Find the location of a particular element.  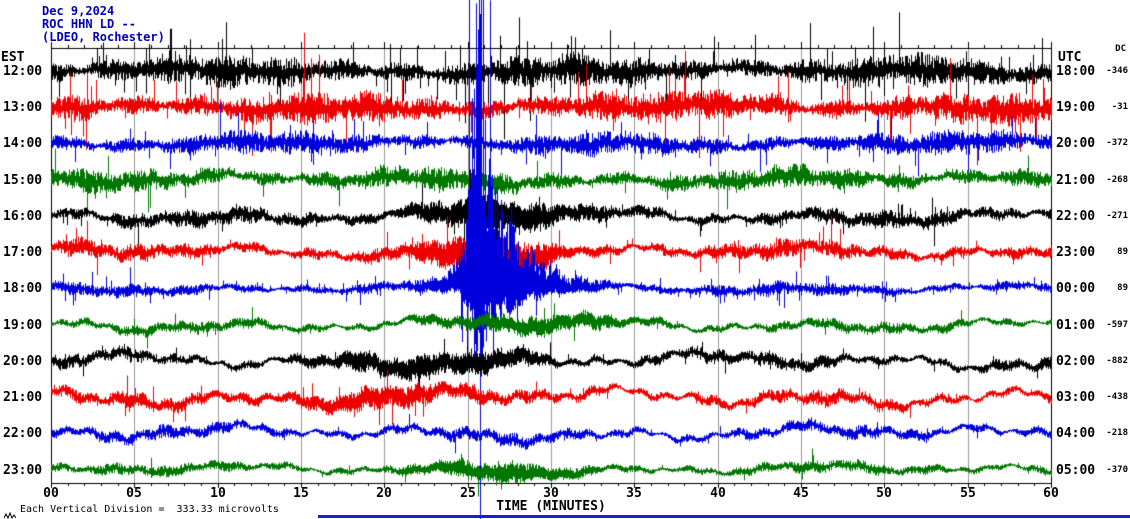

x-tick-label: 55 is located at coordinates (968, 493).